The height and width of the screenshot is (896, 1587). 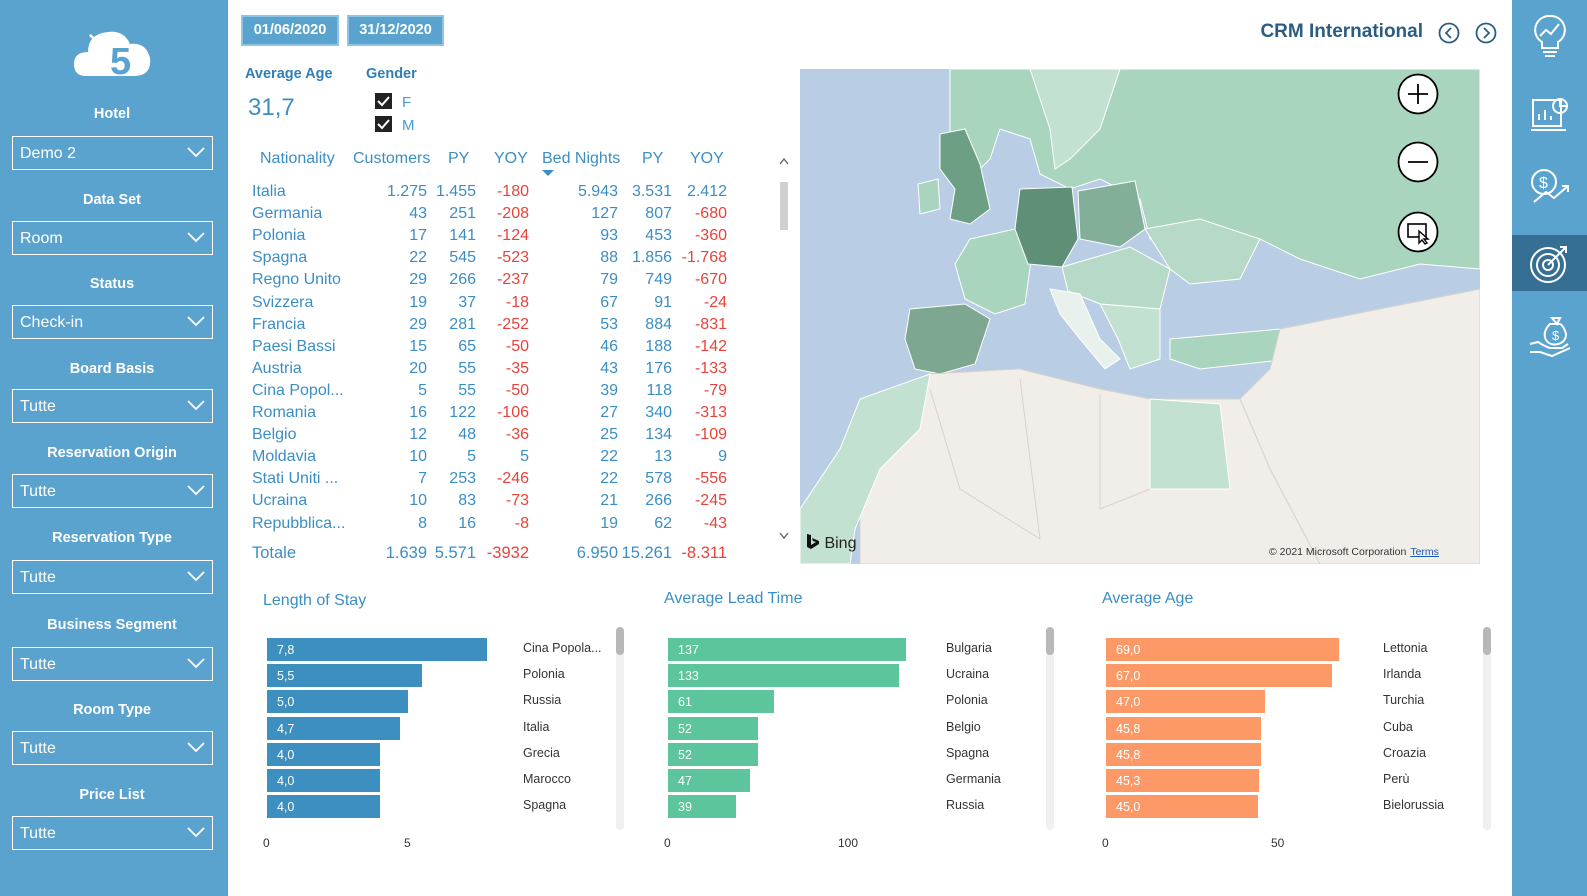 I want to click on table-row: Belgio 12 48 -36 25 134 -109, so click(x=494, y=437).